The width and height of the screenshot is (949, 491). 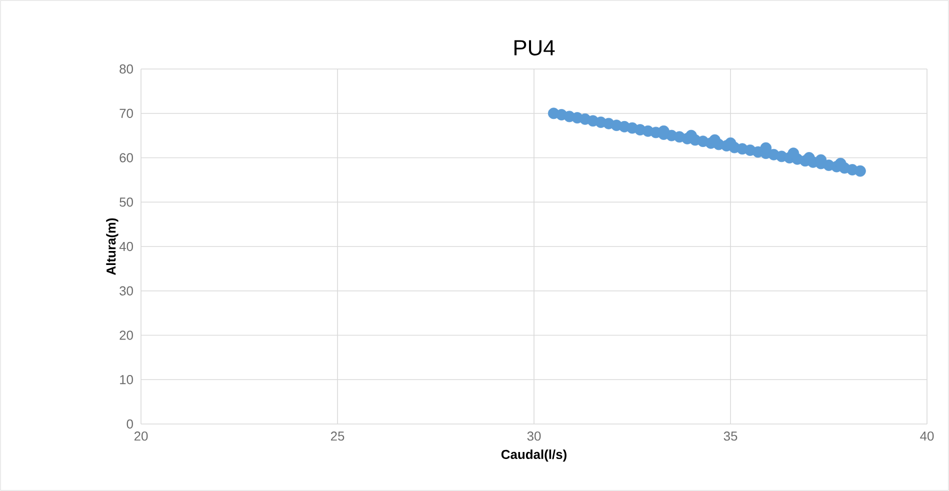 I want to click on x-tick-label: 25, so click(x=337, y=436).